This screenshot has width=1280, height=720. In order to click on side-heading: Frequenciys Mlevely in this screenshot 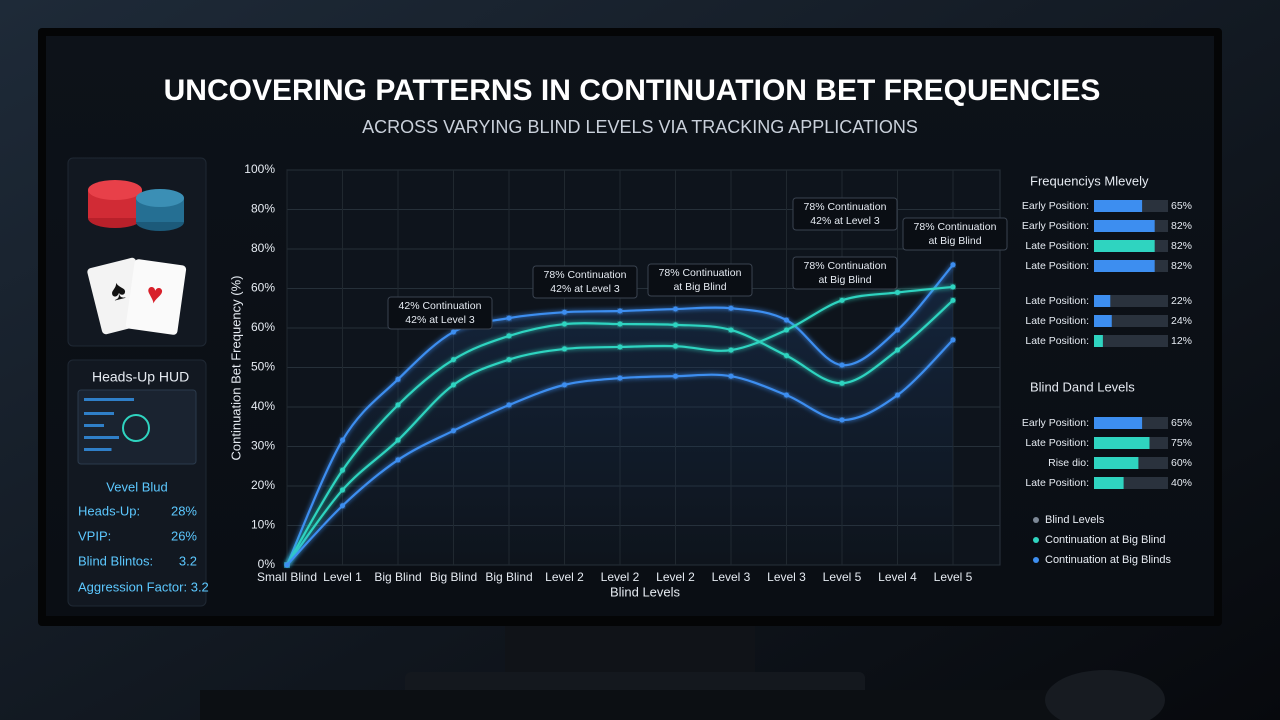, I will do `click(1089, 180)`.